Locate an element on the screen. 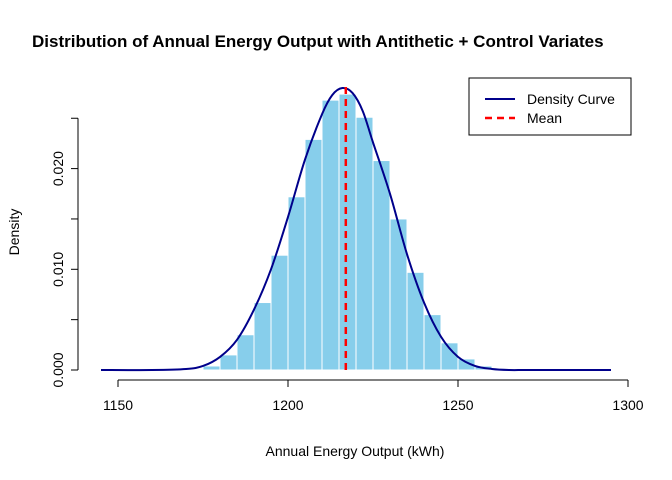  y-axis: 0.000 0.010 0.020 is located at coordinates (64, 252).